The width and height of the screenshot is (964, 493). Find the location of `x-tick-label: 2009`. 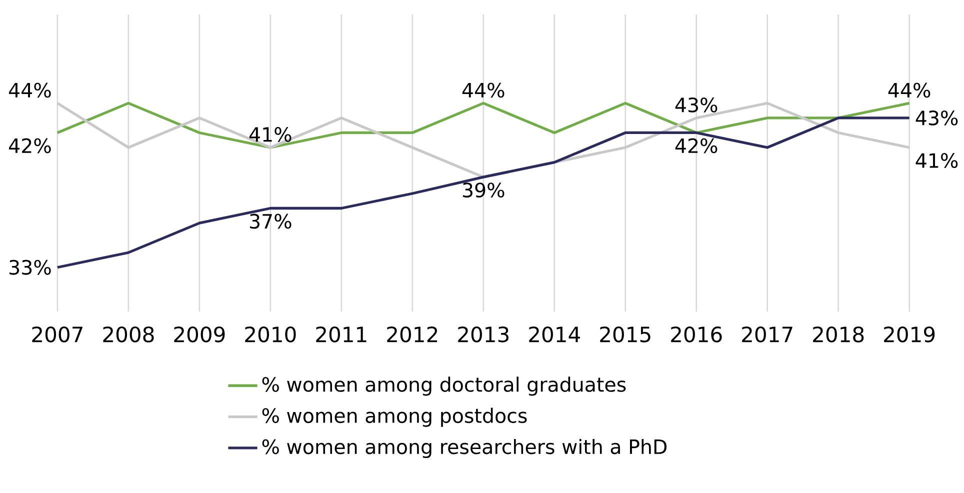

x-tick-label: 2009 is located at coordinates (199, 334).